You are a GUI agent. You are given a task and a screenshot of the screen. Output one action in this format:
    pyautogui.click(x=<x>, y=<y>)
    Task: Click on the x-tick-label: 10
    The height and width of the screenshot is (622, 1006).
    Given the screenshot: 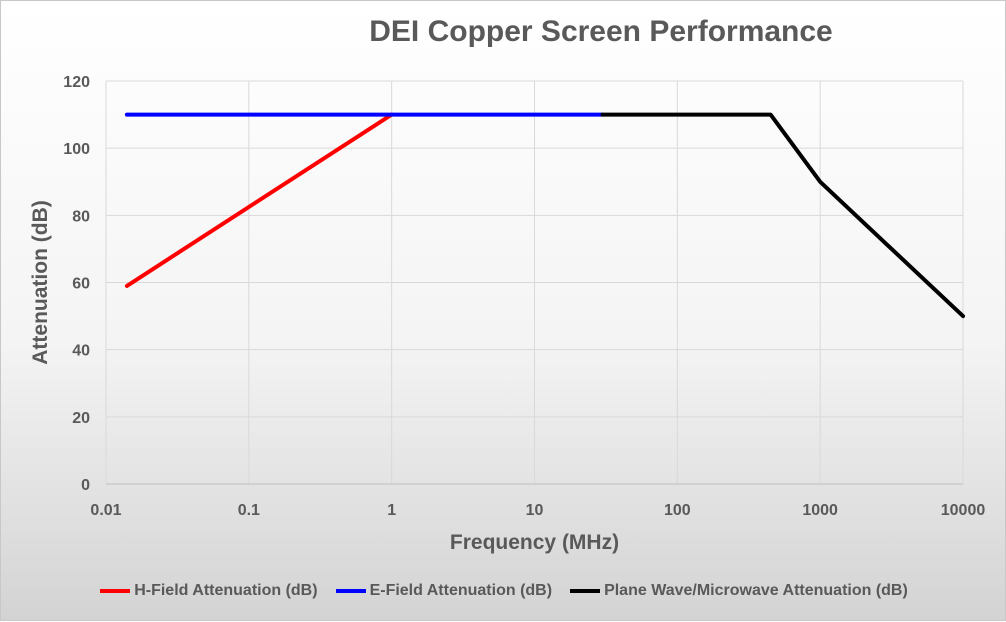 What is the action you would take?
    pyautogui.click(x=535, y=510)
    